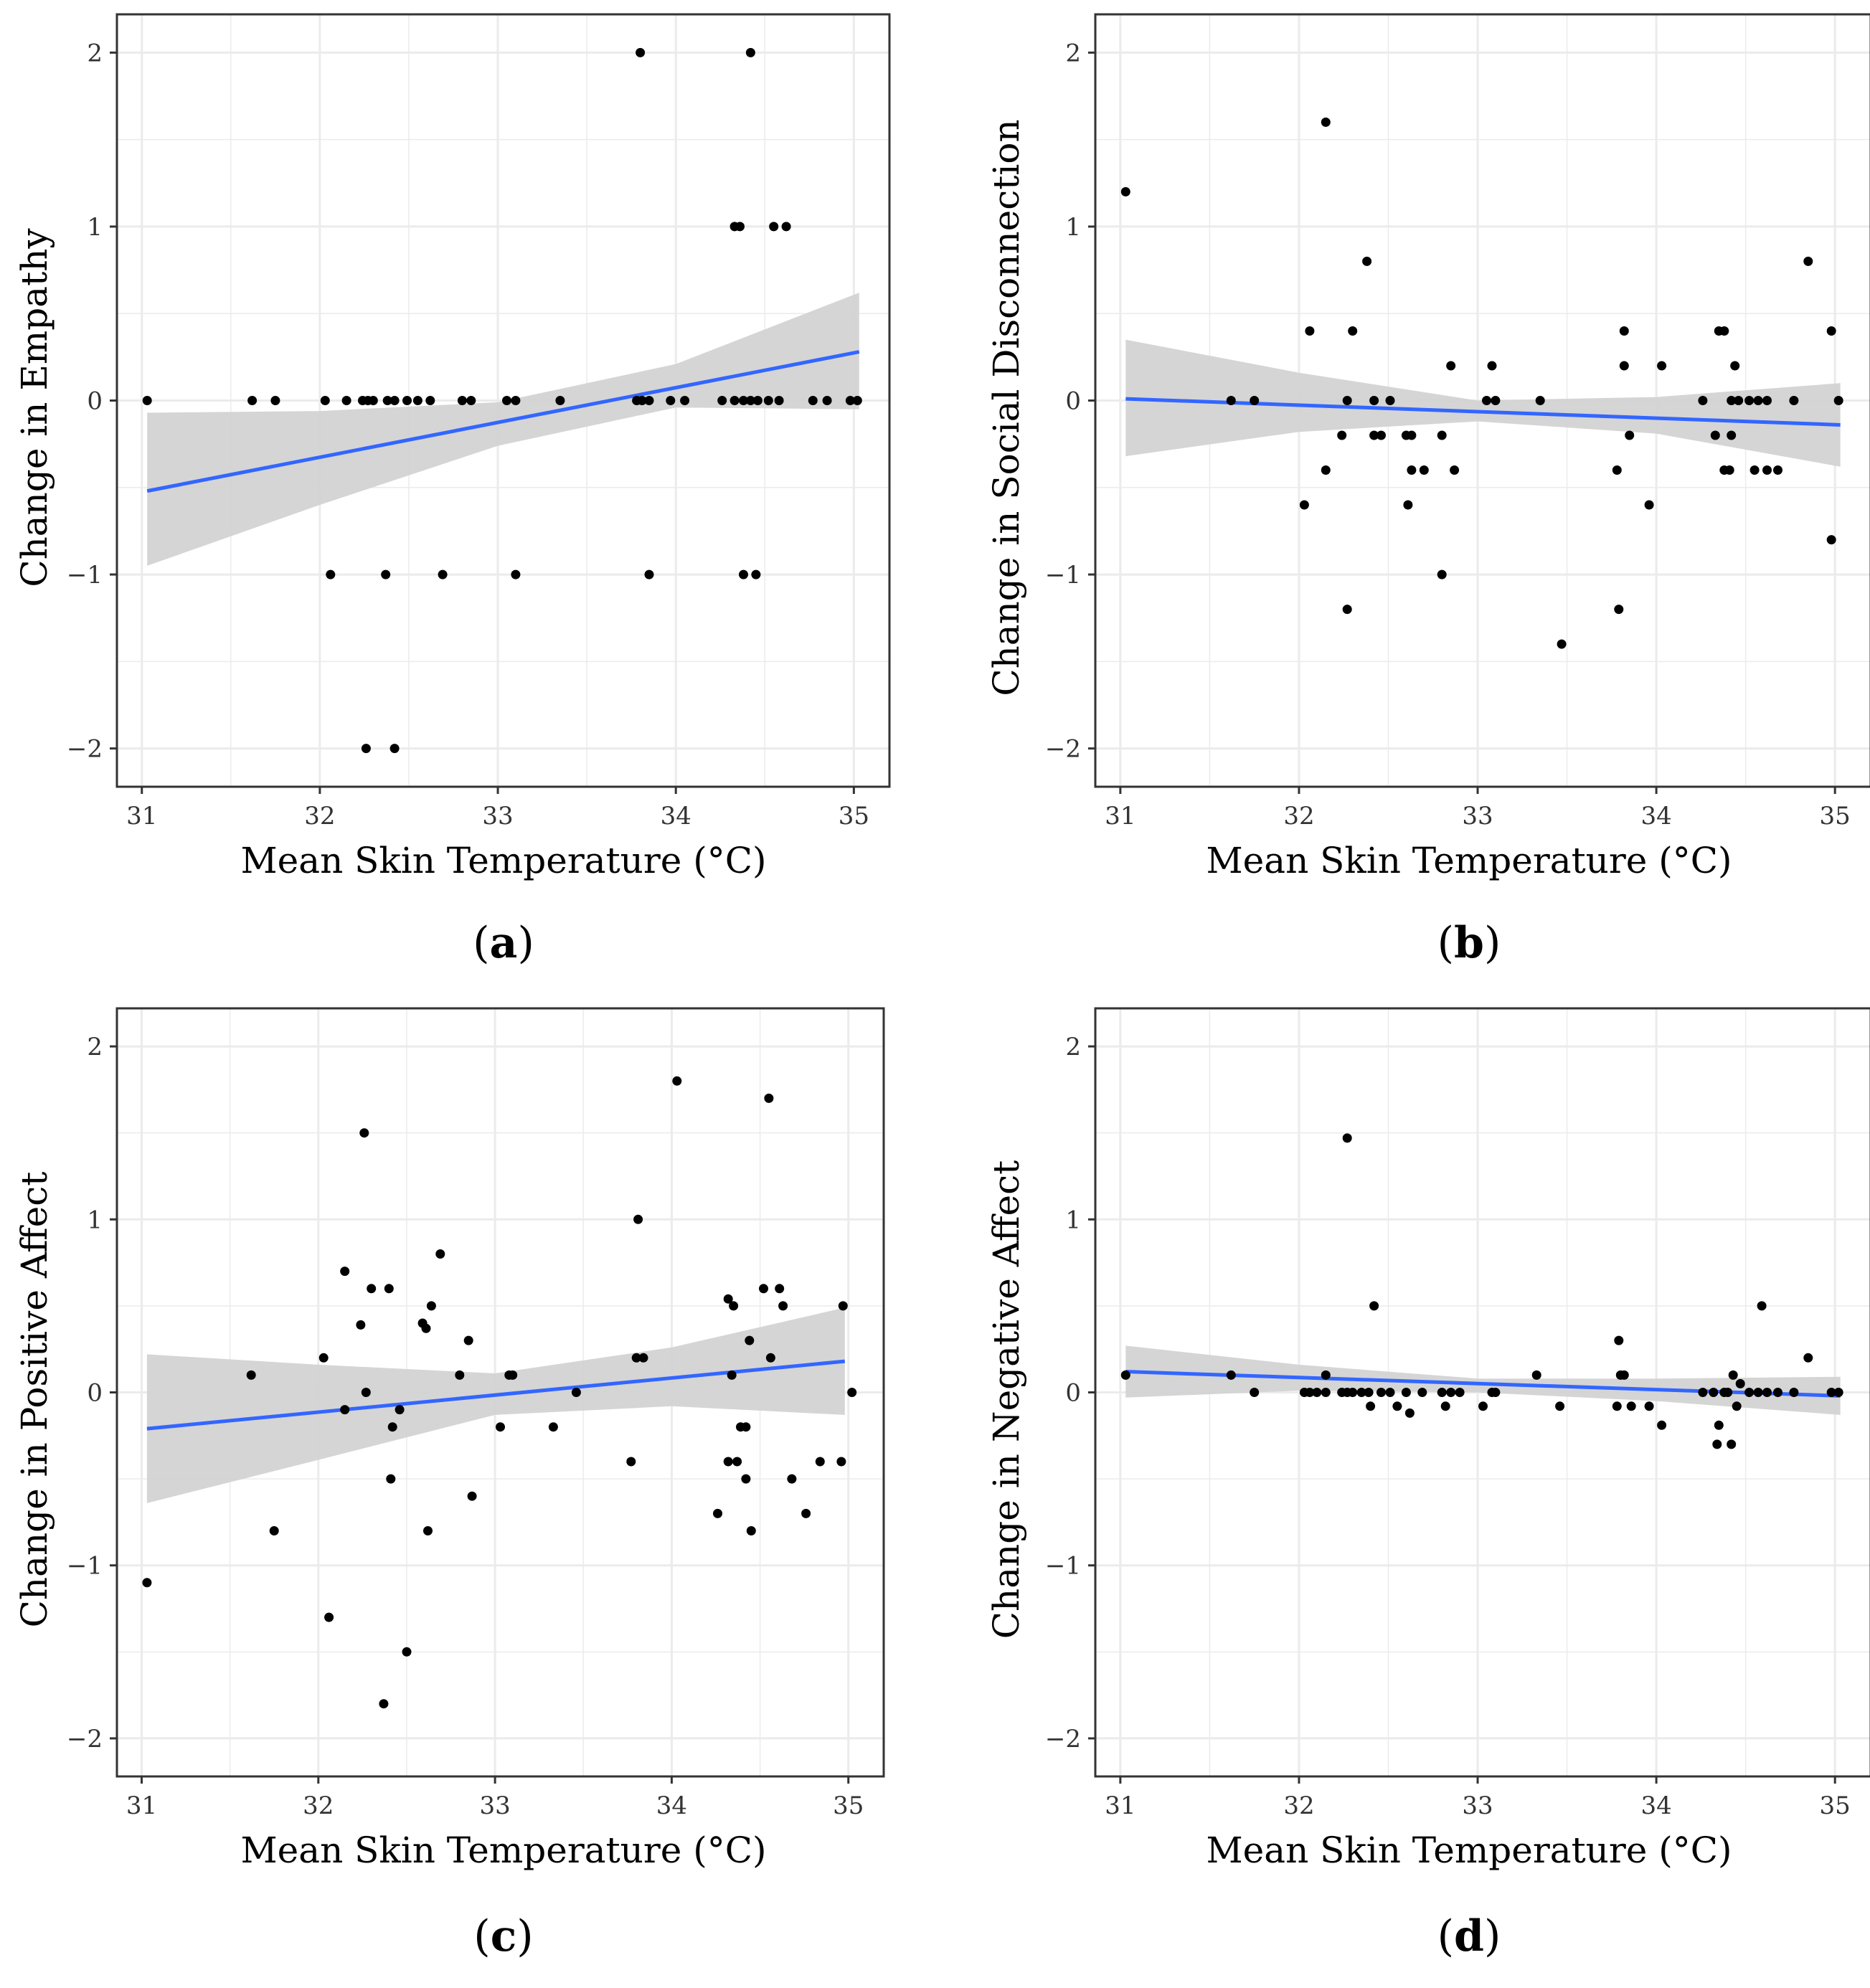 The width and height of the screenshot is (1870, 1988). I want to click on x-tick-label: 34, so click(671, 1805).